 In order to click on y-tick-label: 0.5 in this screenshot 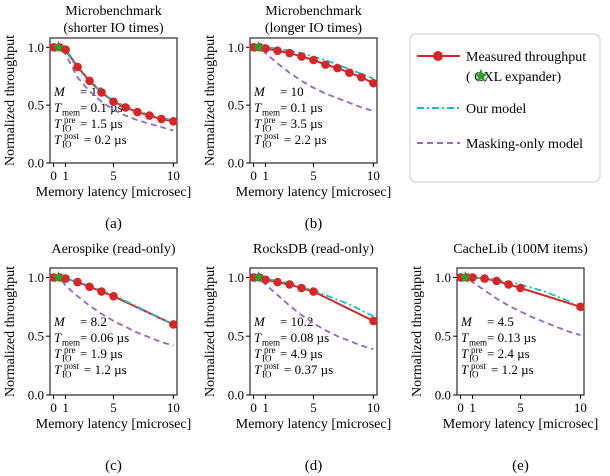, I will do `click(236, 336)`.